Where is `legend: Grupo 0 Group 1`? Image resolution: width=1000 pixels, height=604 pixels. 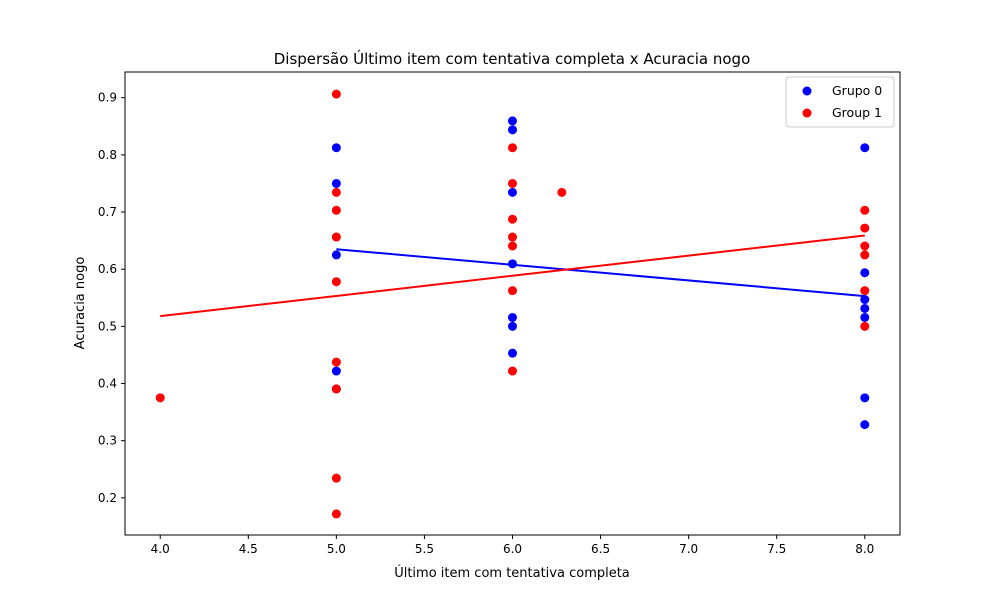
legend: Grupo 0 Group 1 is located at coordinates (840, 102).